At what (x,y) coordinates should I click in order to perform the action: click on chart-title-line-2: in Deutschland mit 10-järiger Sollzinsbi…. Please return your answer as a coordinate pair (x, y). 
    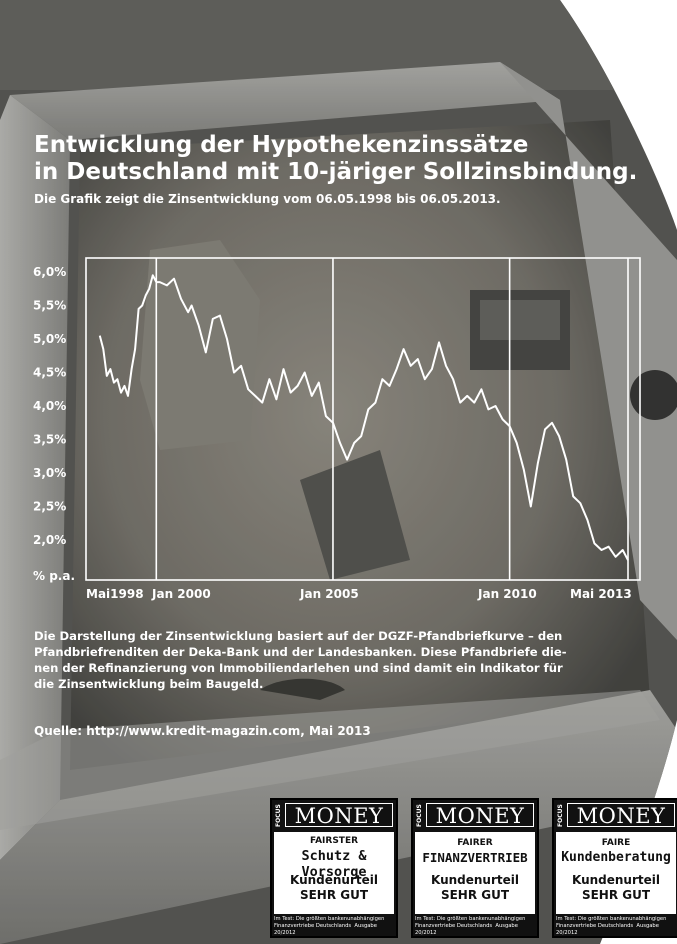
    Looking at the image, I should click on (336, 172).